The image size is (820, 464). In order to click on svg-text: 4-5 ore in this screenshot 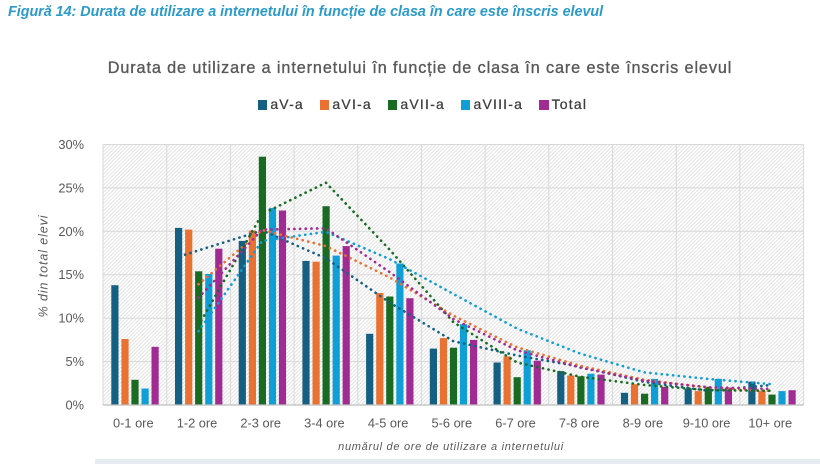, I will do `click(388, 423)`.